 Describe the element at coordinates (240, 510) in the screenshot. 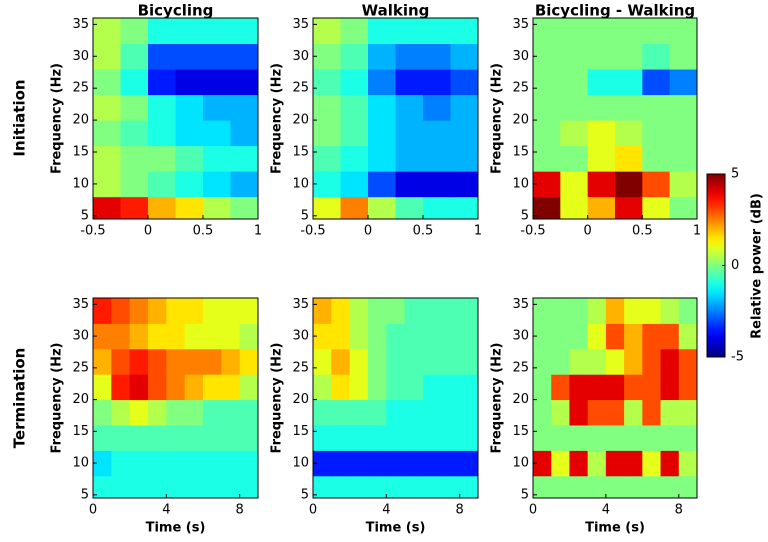

I see `x-tick-label: 8` at that location.